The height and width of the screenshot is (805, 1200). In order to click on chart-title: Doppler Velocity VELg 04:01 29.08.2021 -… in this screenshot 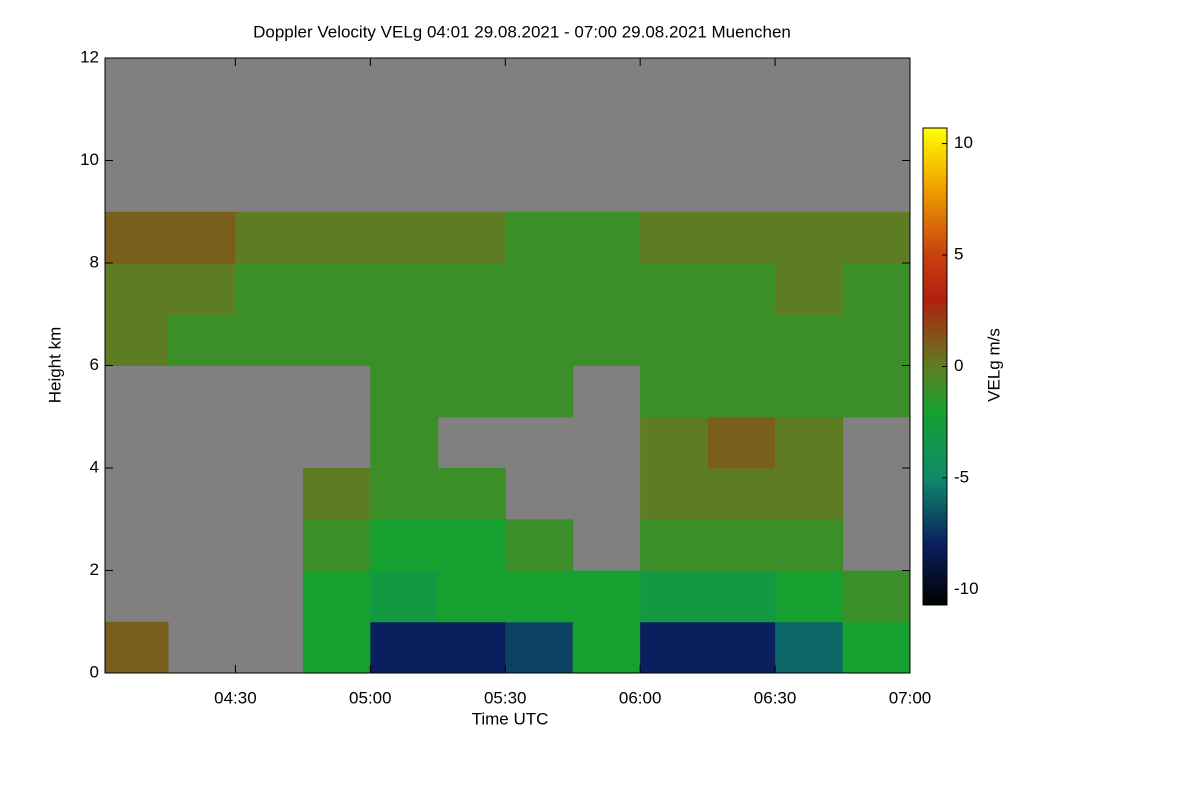, I will do `click(522, 31)`.